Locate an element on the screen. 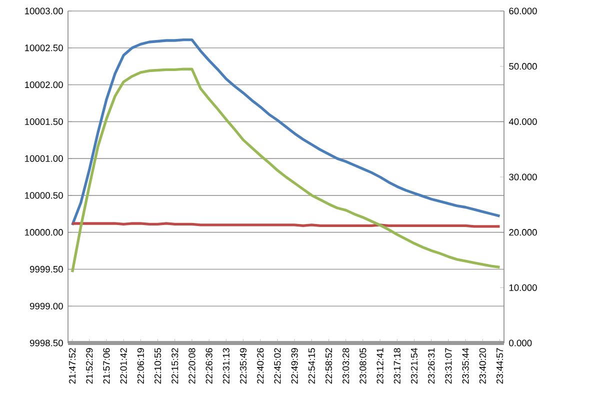  x-tick-label: 22:26:36 is located at coordinates (209, 366).